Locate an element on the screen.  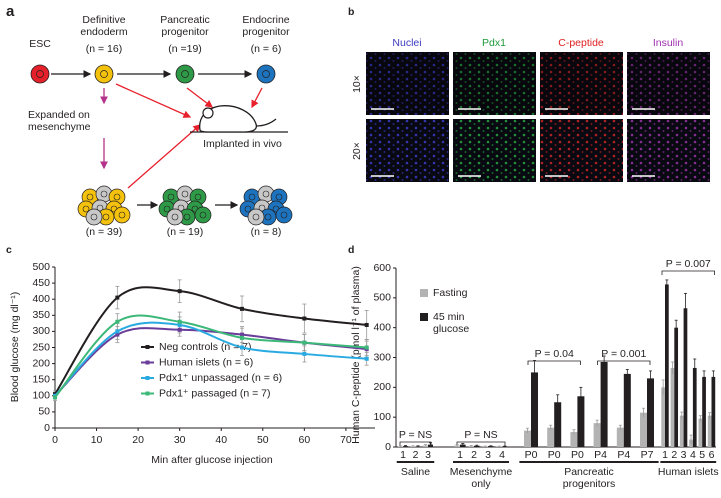
stage-n: (n =19) is located at coordinates (185, 49).